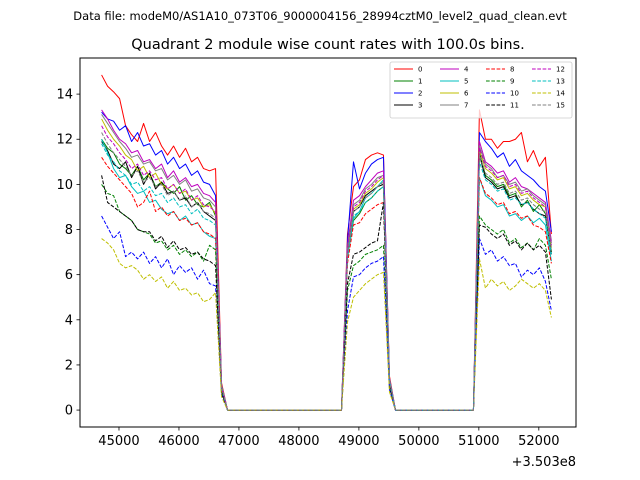 Image resolution: width=640 pixels, height=480 pixels. What do you see at coordinates (466, 82) in the screenshot?
I see `legend-label-5: 5` at bounding box center [466, 82].